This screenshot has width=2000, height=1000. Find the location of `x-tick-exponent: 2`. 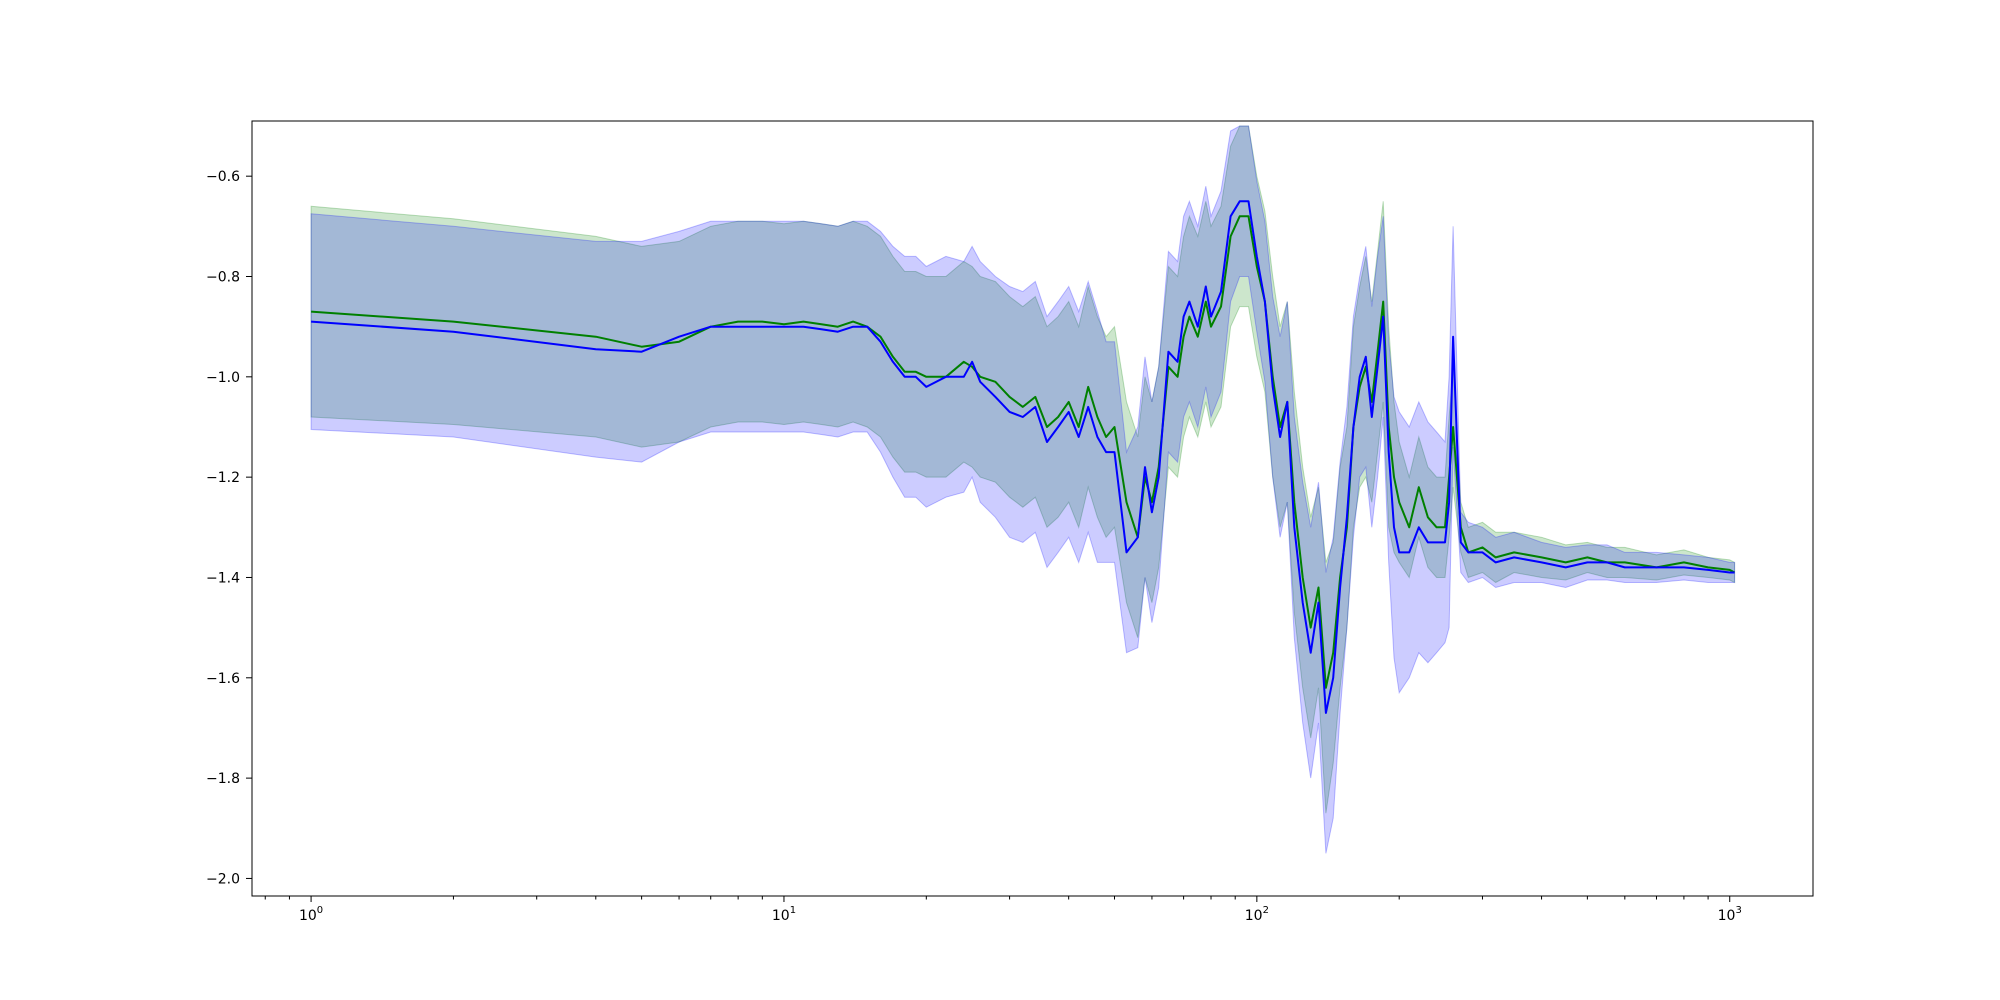

x-tick-exponent: 2 is located at coordinates (1266, 910).